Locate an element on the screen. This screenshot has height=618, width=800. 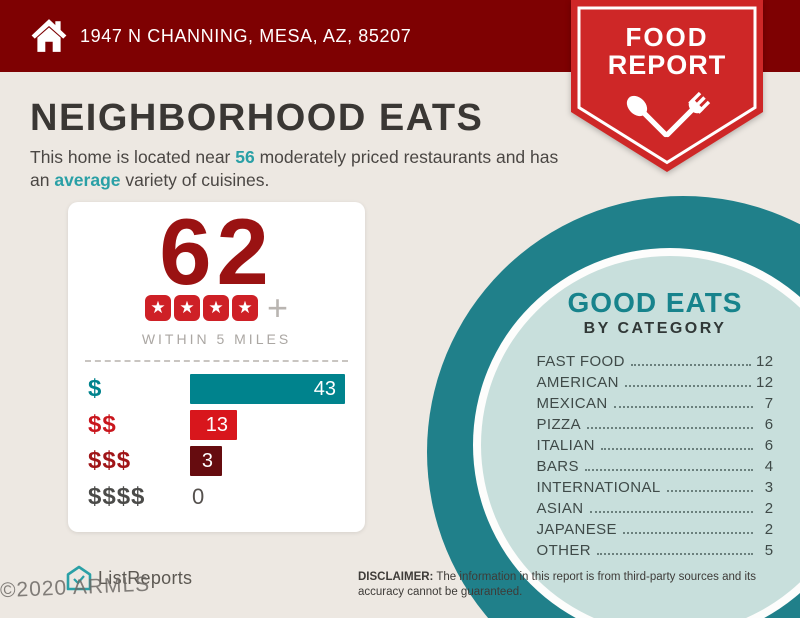
price-label: $$$ is located at coordinates (110, 460).